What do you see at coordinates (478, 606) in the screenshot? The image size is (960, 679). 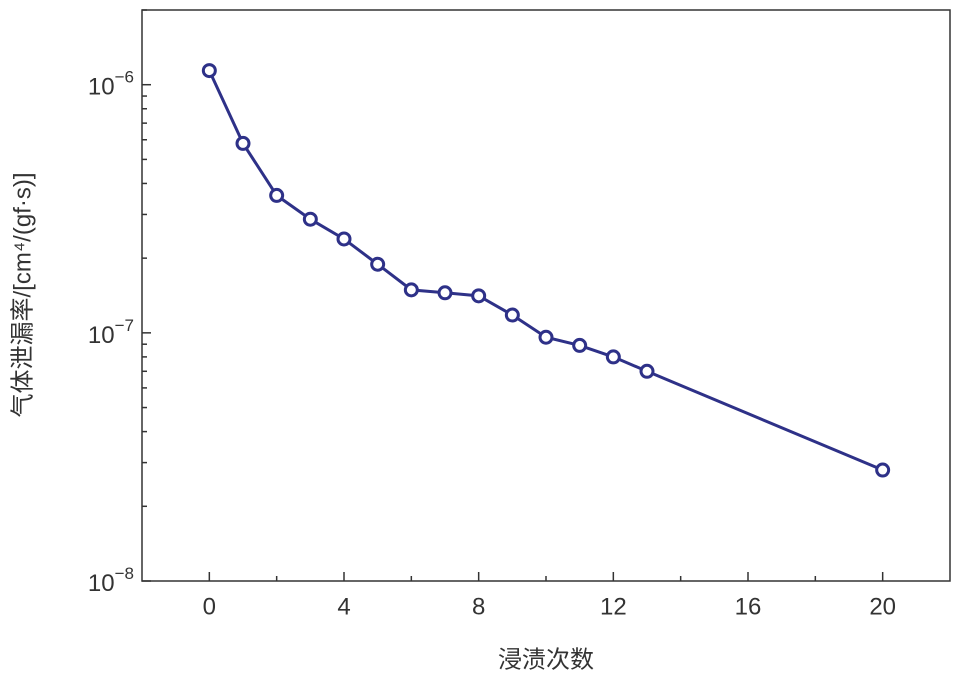 I see `x-tick-label: 8` at bounding box center [478, 606].